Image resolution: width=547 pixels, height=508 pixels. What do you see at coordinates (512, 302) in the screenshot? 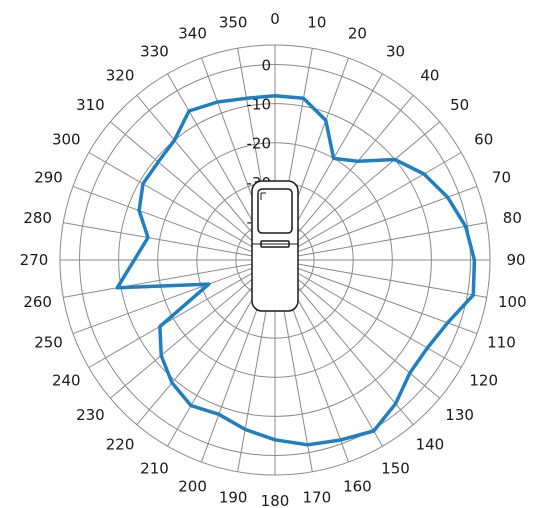
I see `angle-tick-label: 100` at bounding box center [512, 302].